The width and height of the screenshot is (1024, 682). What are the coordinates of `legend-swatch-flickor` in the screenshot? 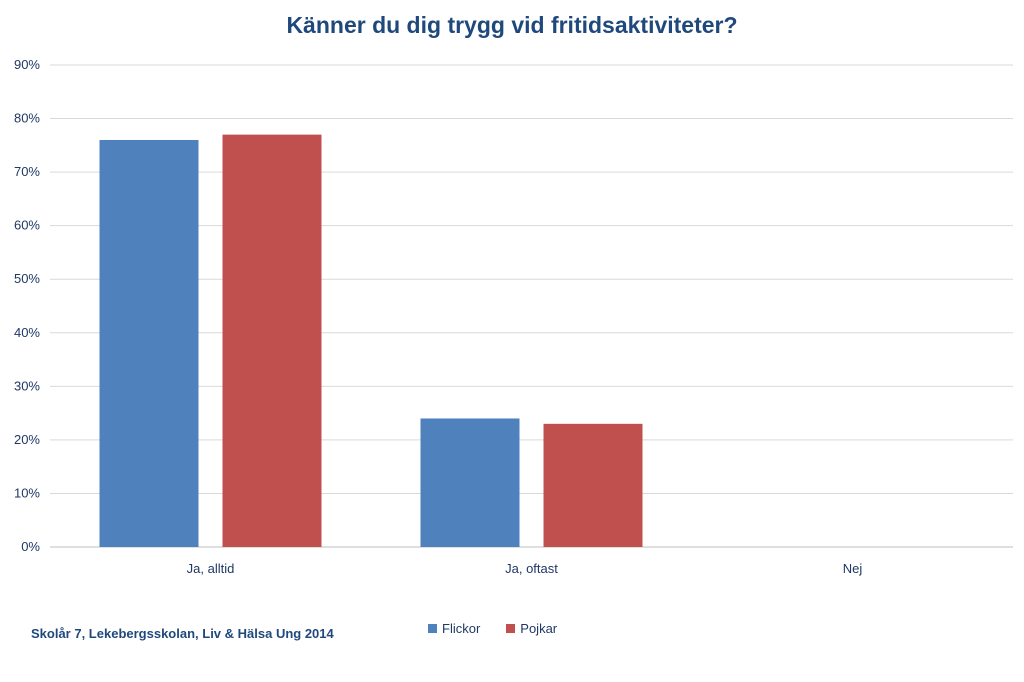 It's located at (432, 628).